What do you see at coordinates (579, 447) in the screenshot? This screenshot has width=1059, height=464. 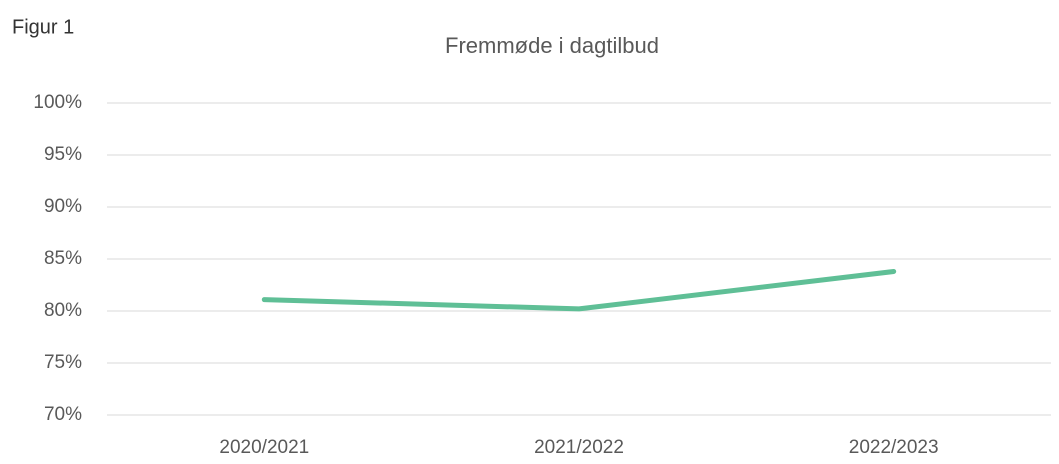 I see `x-tick-label: 2021/2022` at bounding box center [579, 447].